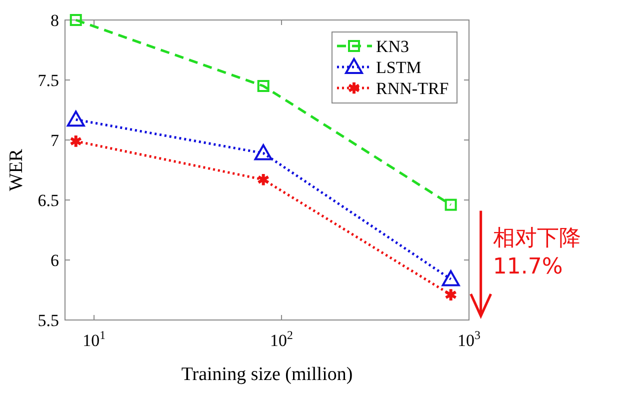 The width and height of the screenshot is (634, 398). What do you see at coordinates (48, 200) in the screenshot?
I see `y-tick-label: 6.5` at bounding box center [48, 200].